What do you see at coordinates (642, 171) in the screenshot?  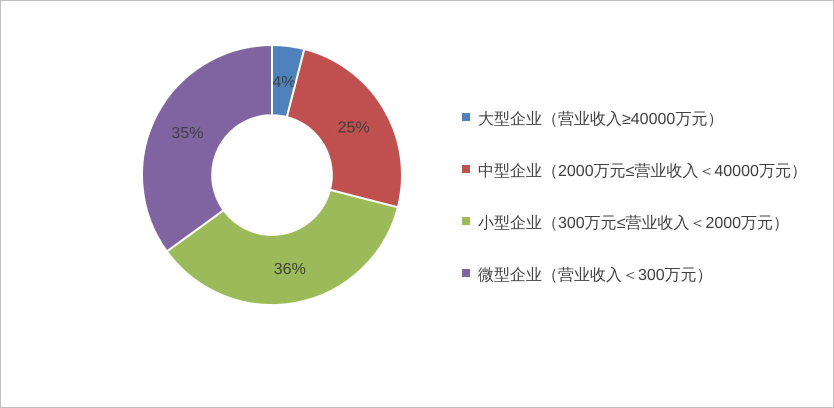 I see `legend-label: 中型企业（2000万元≤营业收入＜40000万元）` at bounding box center [642, 171].